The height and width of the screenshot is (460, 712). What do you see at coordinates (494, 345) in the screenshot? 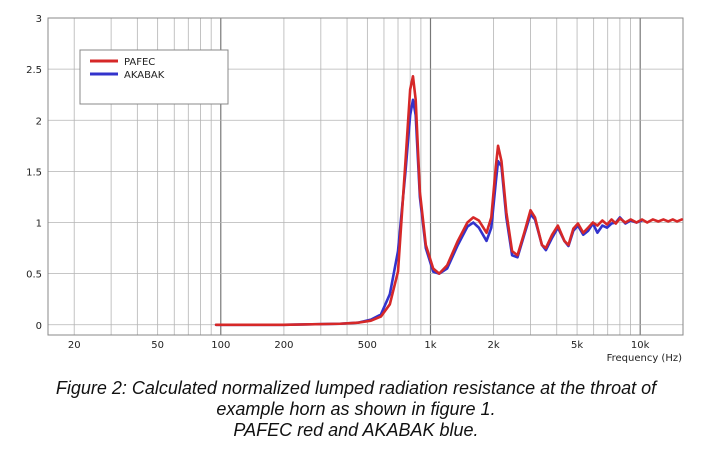
I see `x-tick-label: 2k` at bounding box center [494, 345].